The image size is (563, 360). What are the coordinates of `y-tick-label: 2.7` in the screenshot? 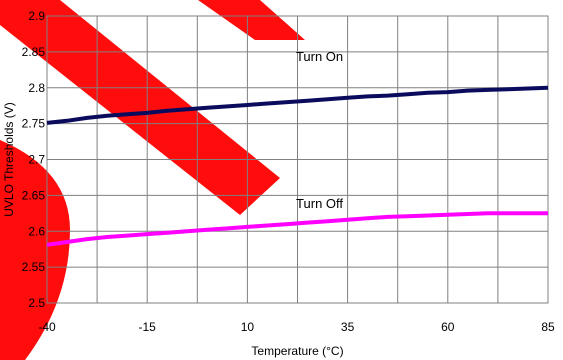 It's located at (36, 160).